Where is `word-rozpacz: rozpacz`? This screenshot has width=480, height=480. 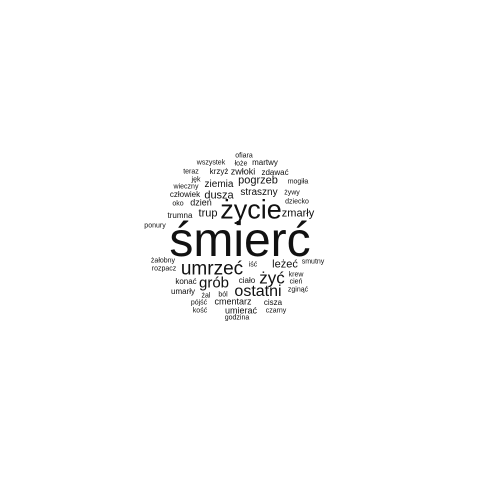 word-rozpacz: rozpacz is located at coordinates (164, 269).